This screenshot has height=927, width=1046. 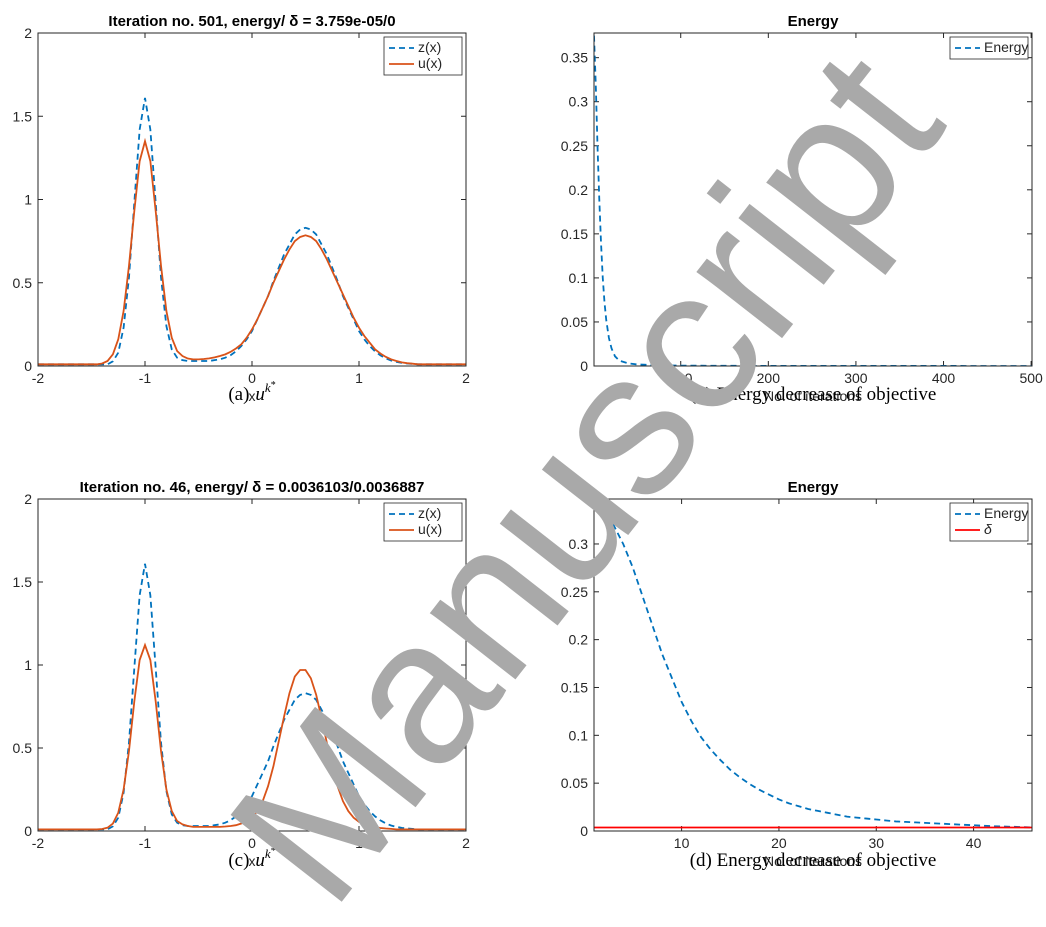 What do you see at coordinates (769, 378) in the screenshot?
I see `x-tick-label: 200` at bounding box center [769, 378].